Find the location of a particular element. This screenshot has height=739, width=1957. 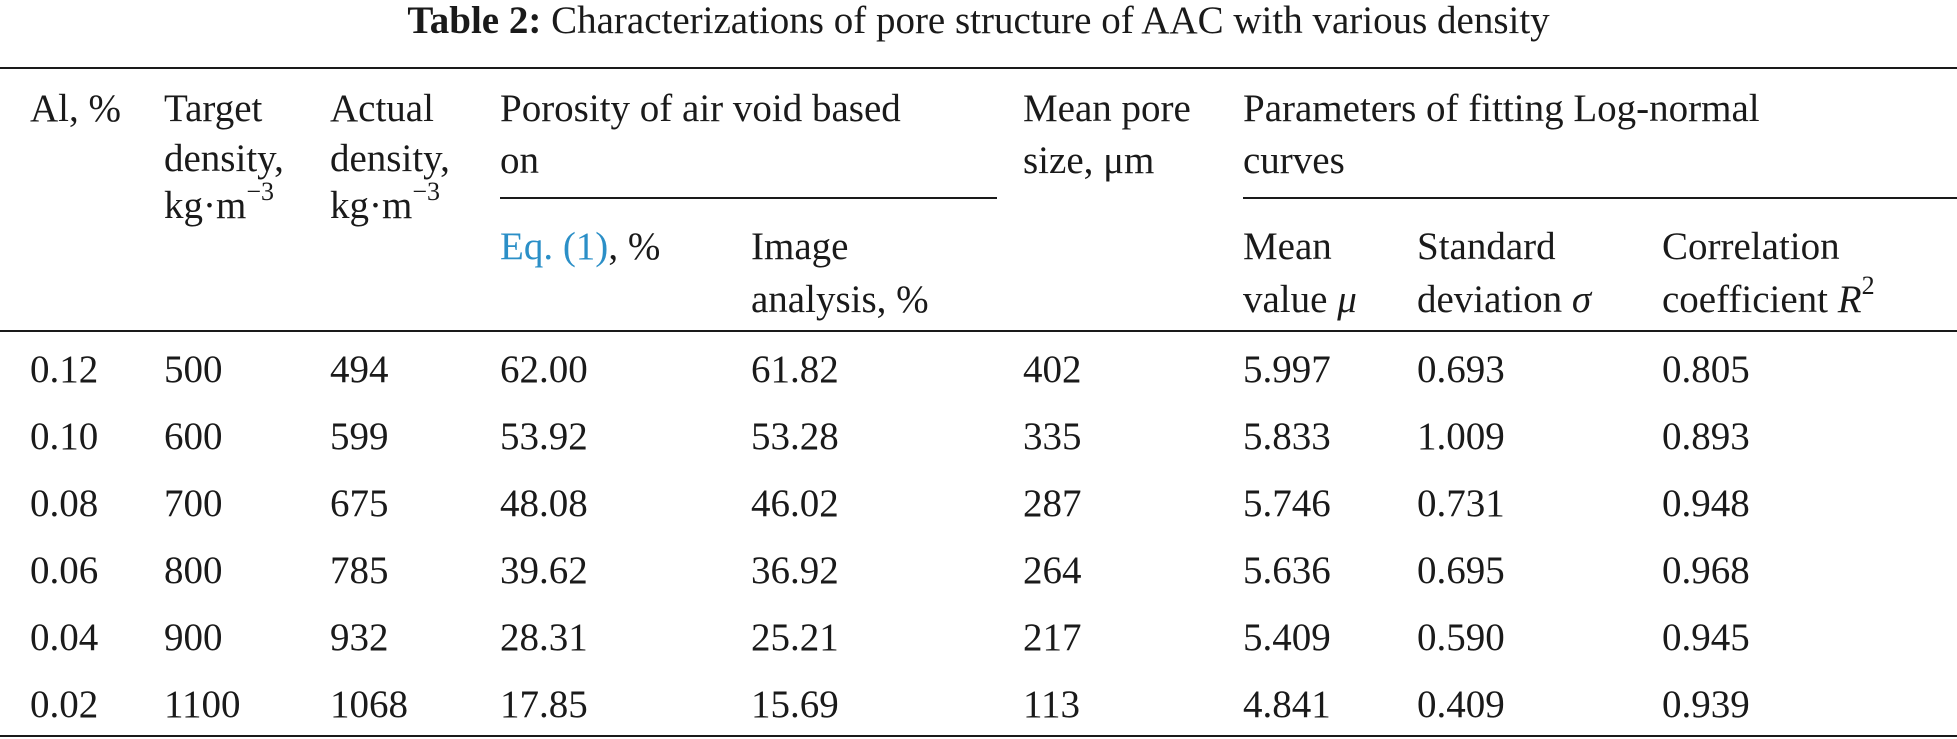

cell-mean-pore-size: 402 is located at coordinates (1052, 369).